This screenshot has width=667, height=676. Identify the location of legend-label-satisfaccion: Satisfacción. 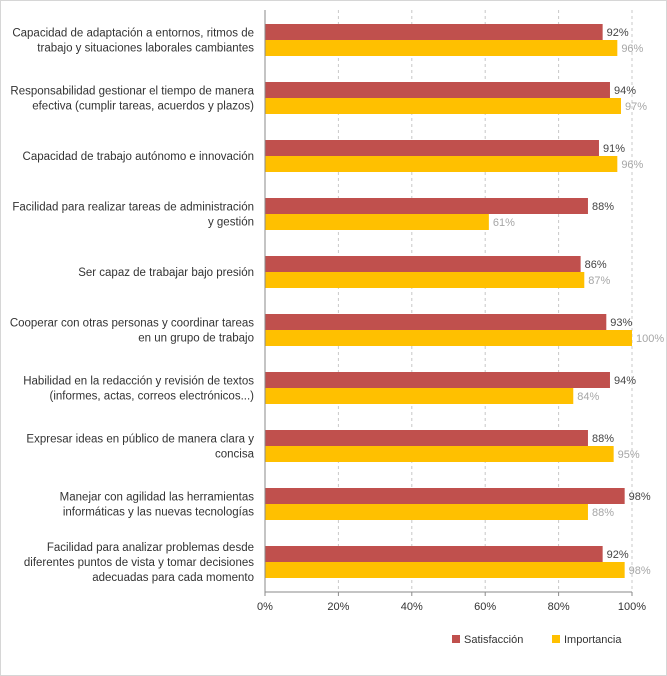
(493, 640).